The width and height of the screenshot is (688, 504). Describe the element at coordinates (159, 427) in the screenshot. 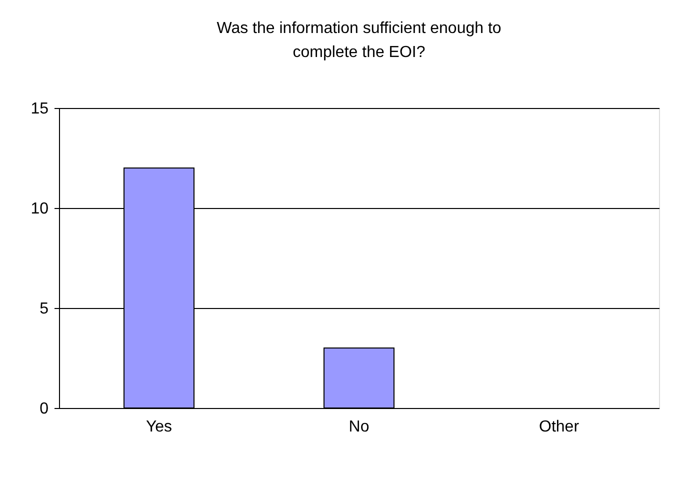

I see `x-tick-label: Yes` at that location.